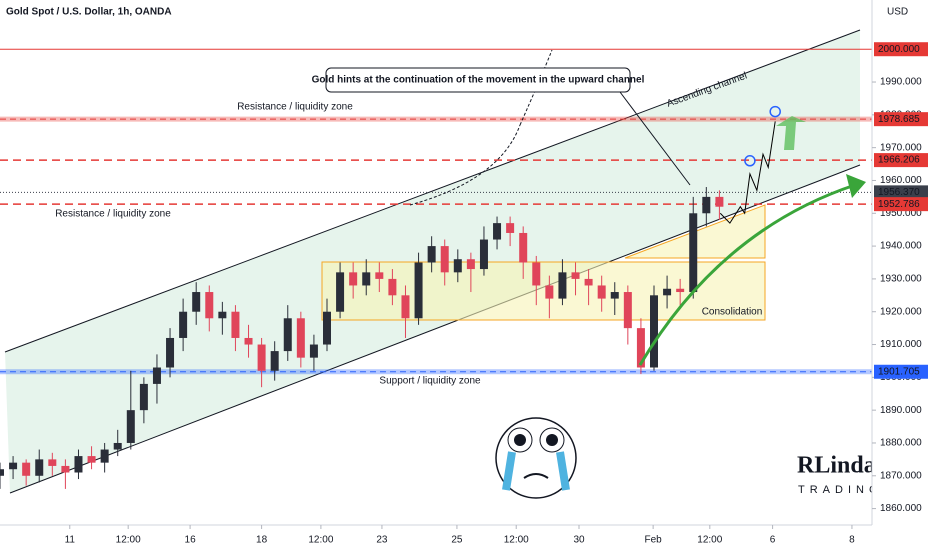 The image size is (932, 555). What do you see at coordinates (901, 475) in the screenshot?
I see `y-tick-label: 1870.000` at bounding box center [901, 475].